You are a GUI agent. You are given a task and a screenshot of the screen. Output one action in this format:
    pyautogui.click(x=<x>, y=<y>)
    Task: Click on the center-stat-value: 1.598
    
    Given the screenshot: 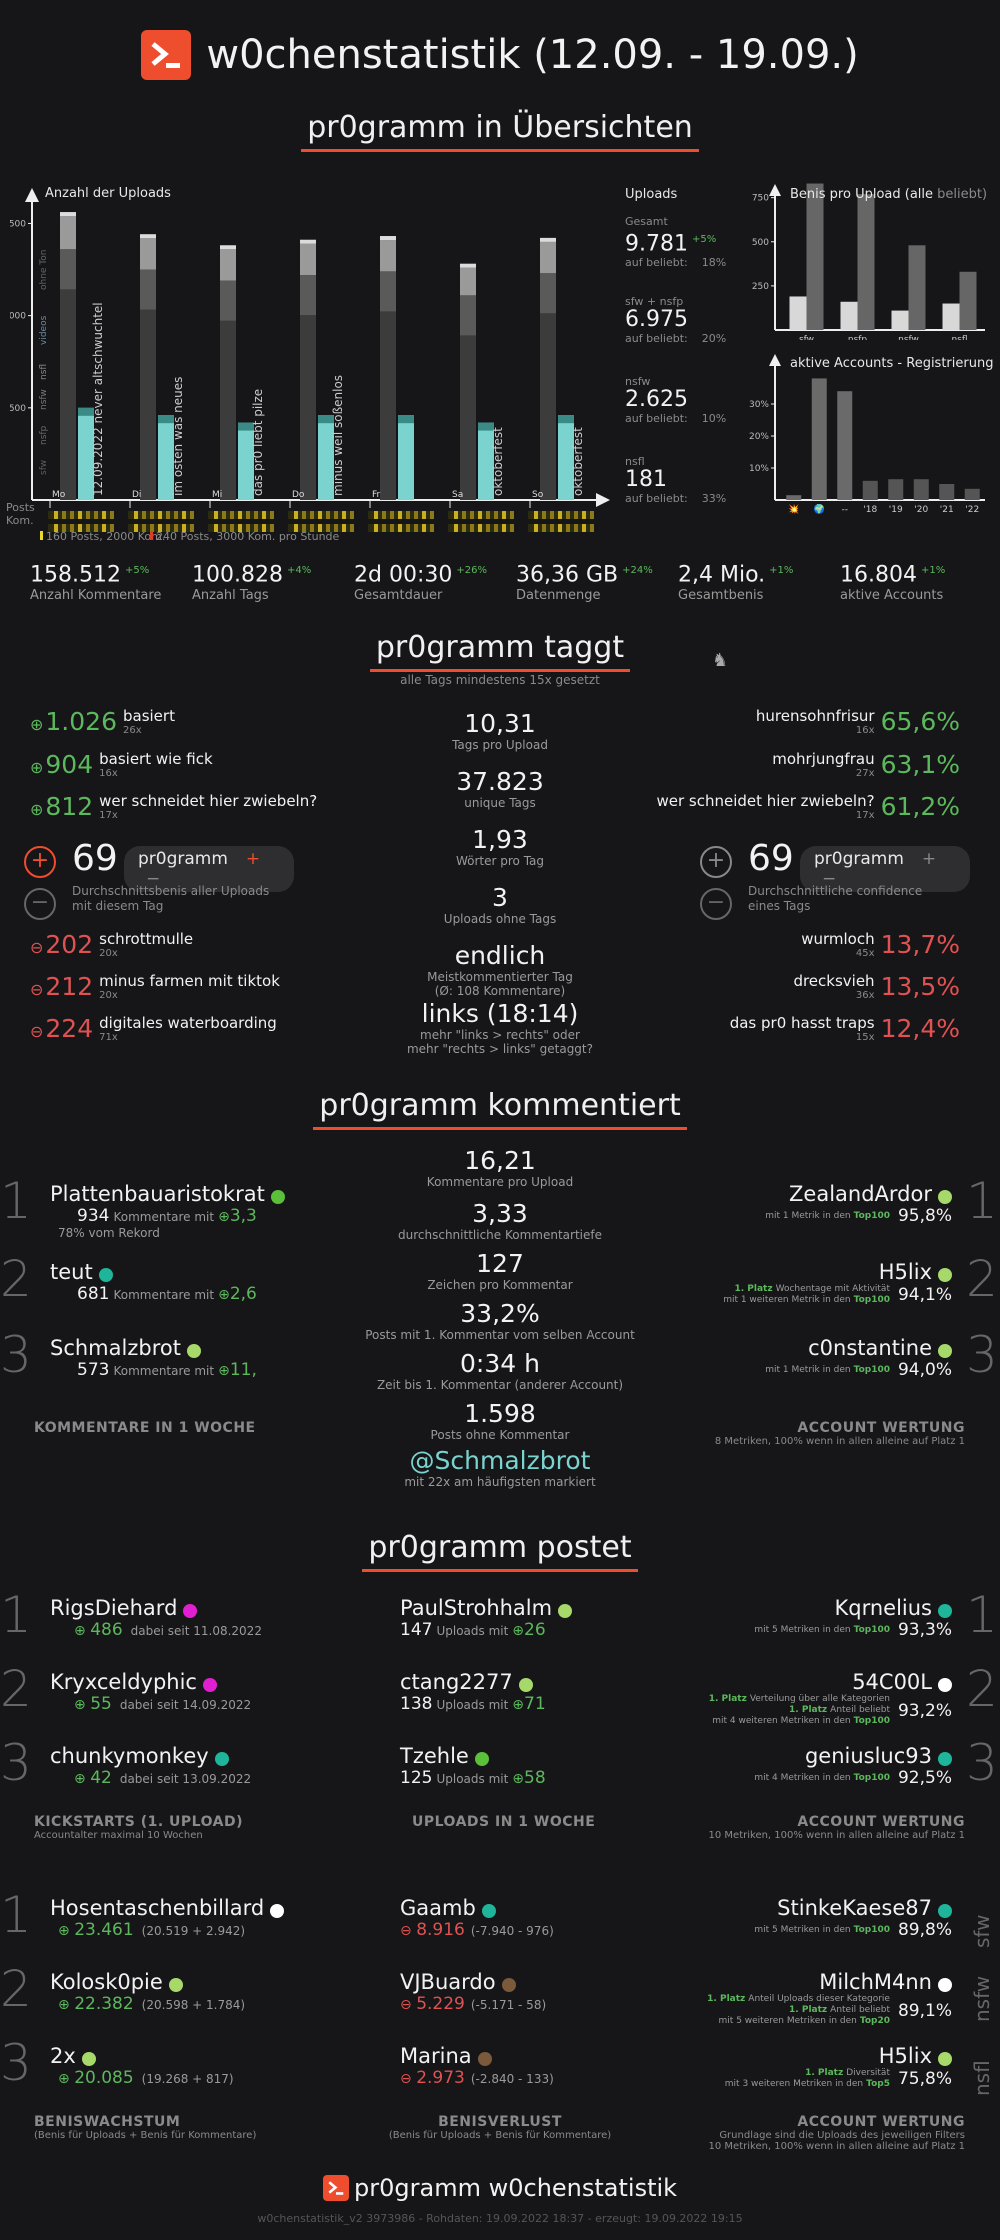 What is the action you would take?
    pyautogui.click(x=500, y=1413)
    